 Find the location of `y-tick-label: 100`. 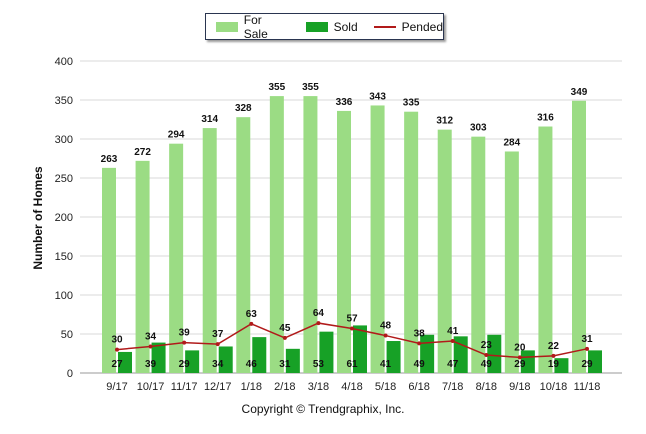

y-tick-label: 100 is located at coordinates (64, 296).